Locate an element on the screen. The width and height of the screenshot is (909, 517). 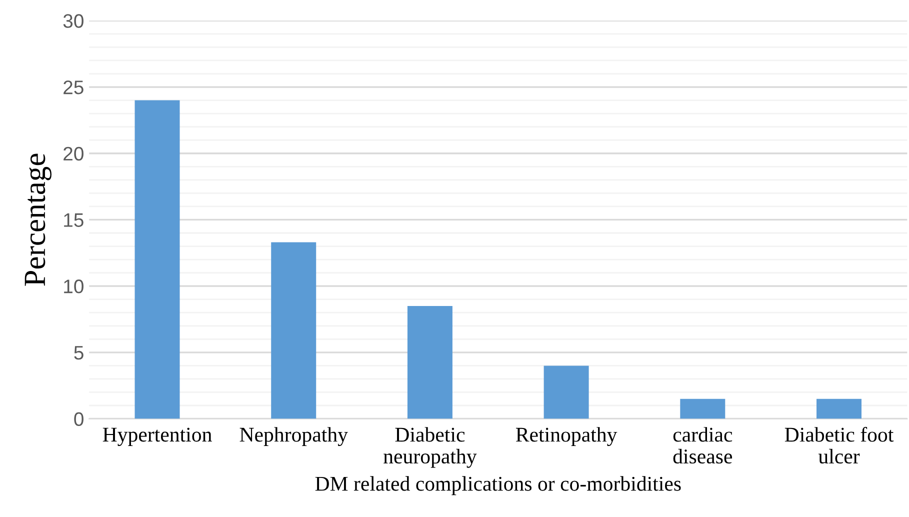
y-tick-label: 5 is located at coordinates (79, 353).